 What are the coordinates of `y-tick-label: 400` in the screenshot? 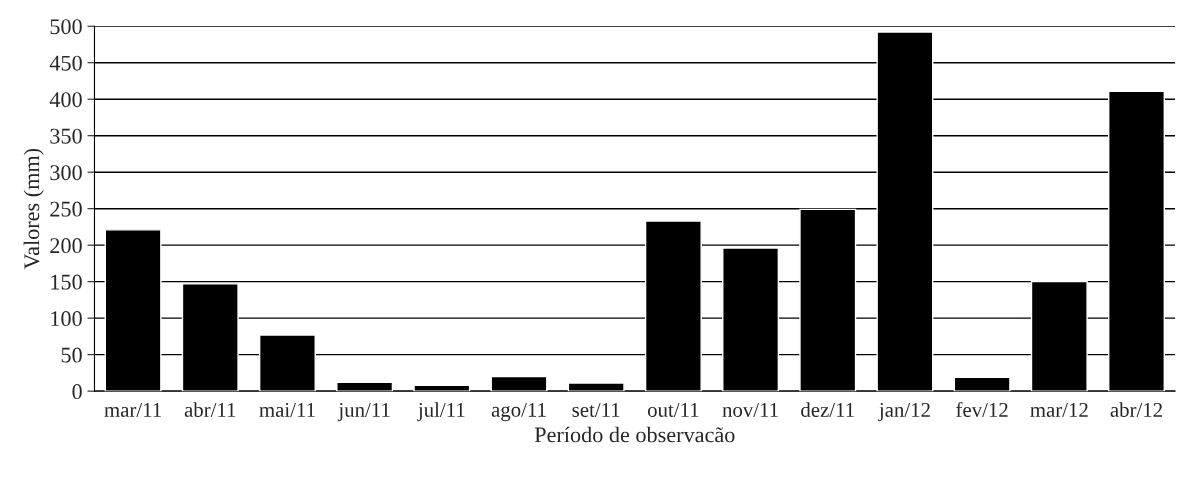 It's located at (65, 100).